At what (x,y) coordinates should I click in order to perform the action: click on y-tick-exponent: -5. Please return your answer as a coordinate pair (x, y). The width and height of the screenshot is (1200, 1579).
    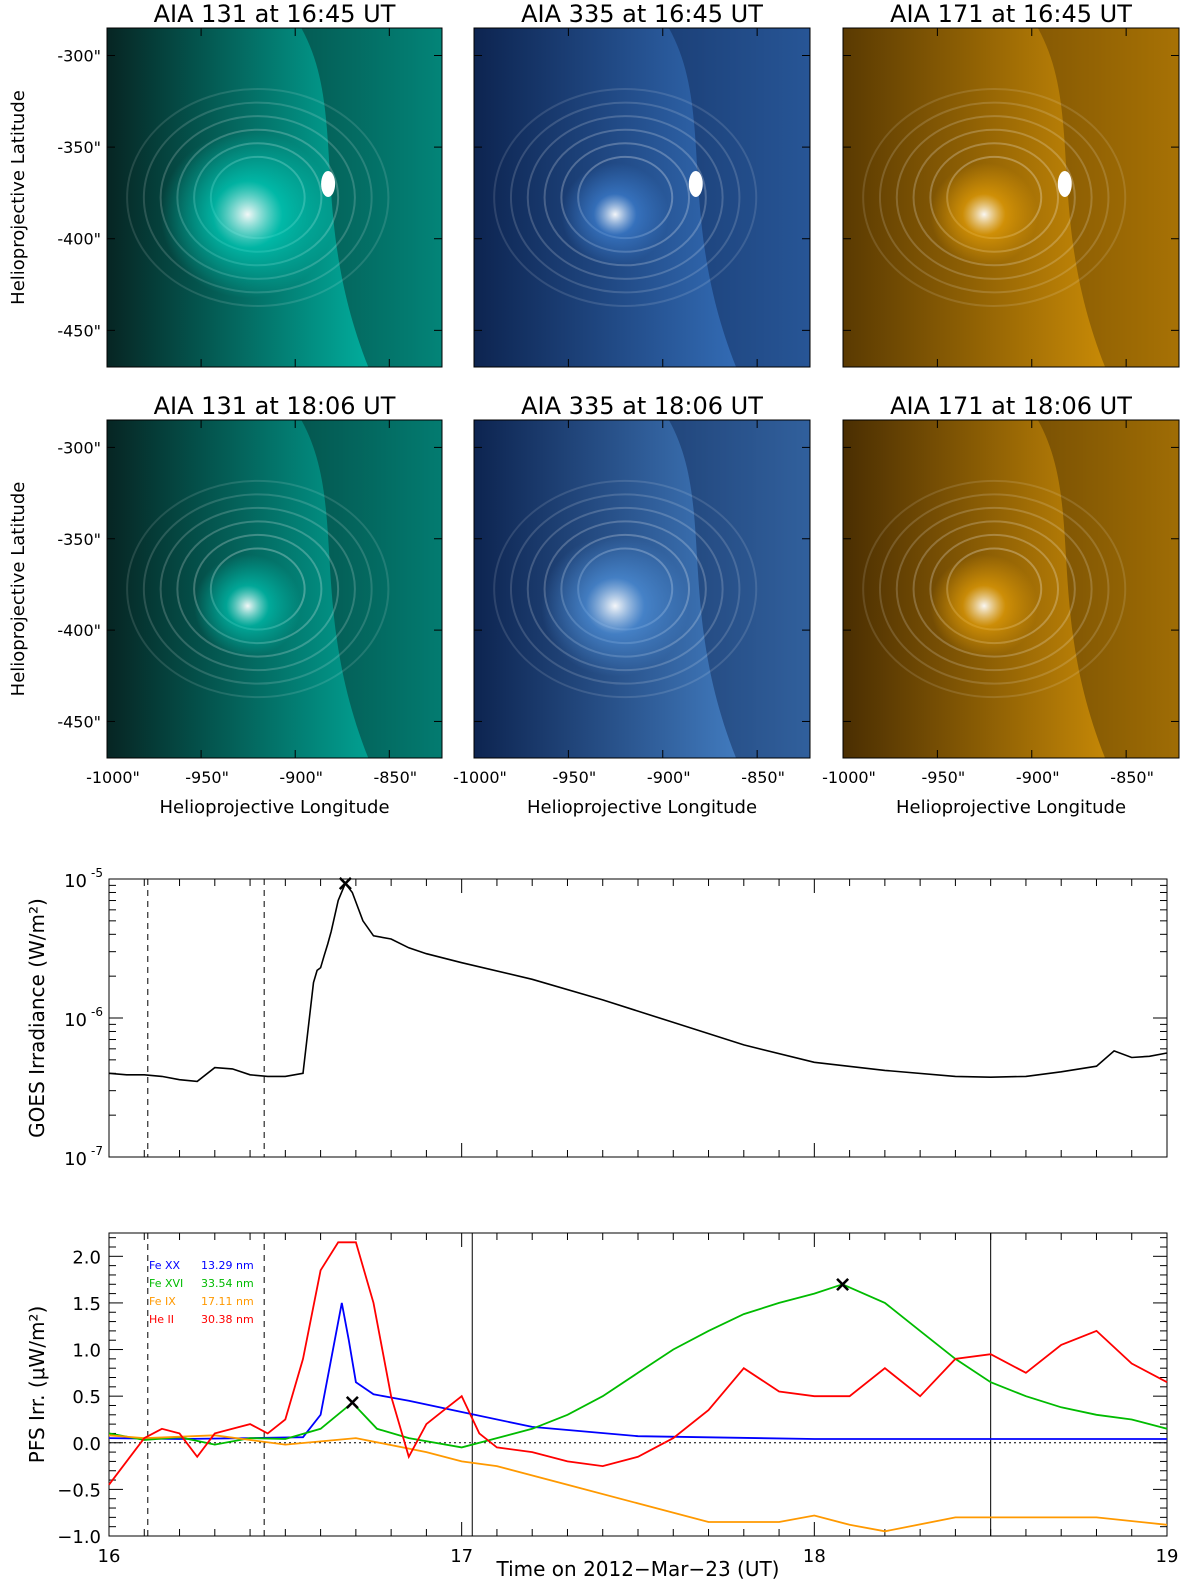
    Looking at the image, I should click on (97, 873).